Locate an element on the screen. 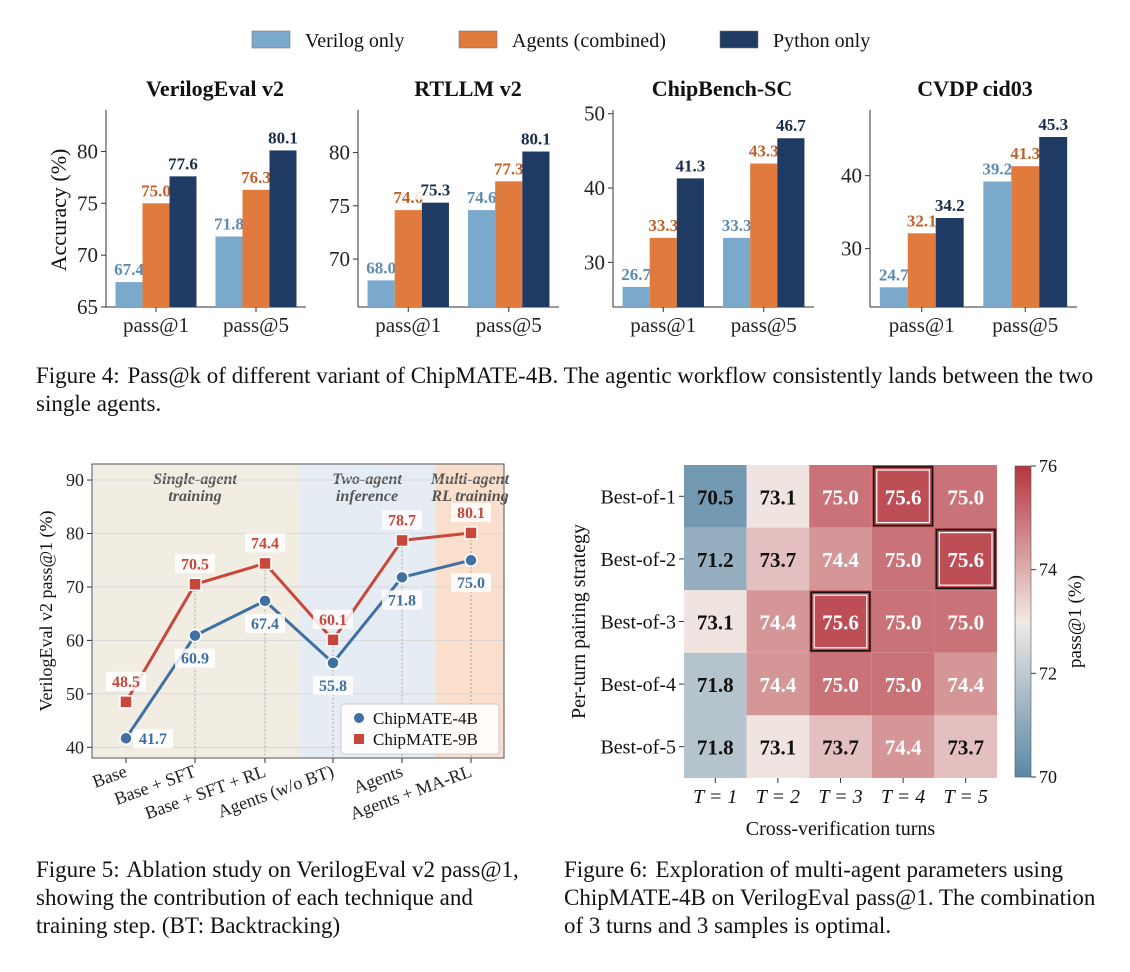 This screenshot has height=972, width=1130. label-4b-5: 75.0 is located at coordinates (471, 583).